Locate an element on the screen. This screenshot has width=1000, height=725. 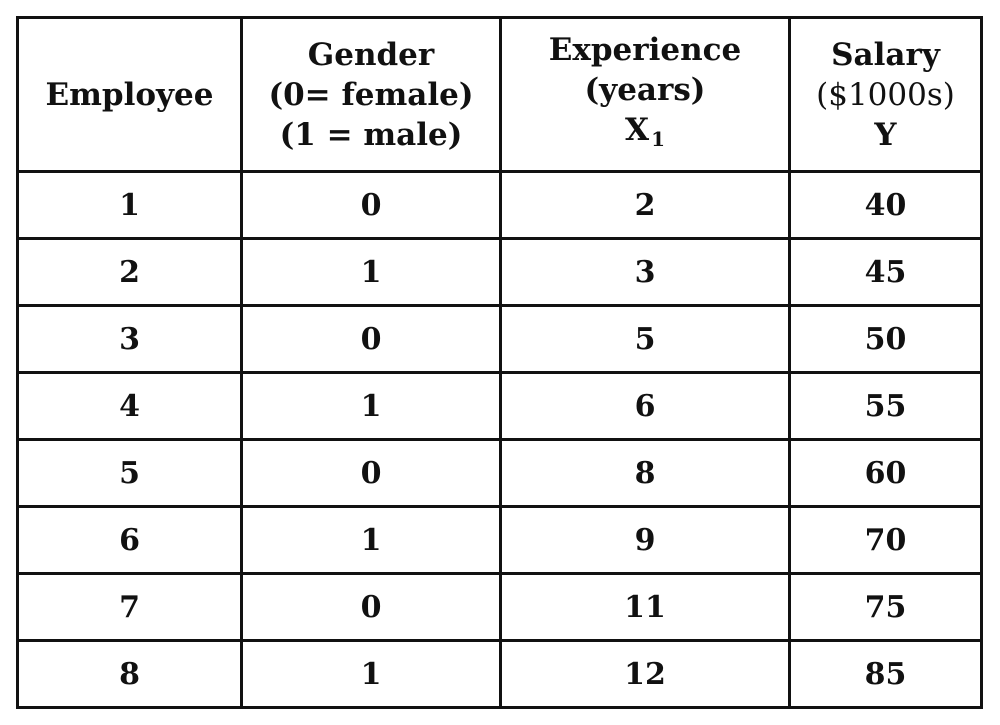
header-gender-title: Gender is located at coordinates (371, 54).